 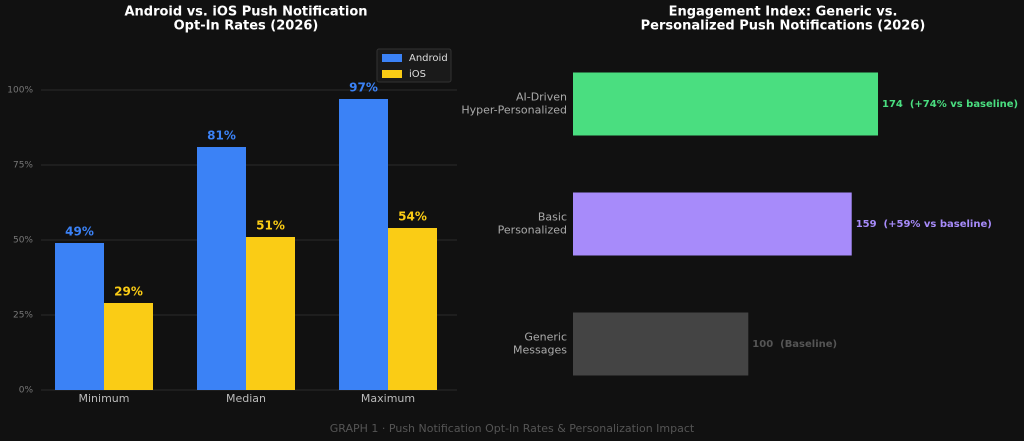 I want to click on chart-title: Personalized Push Notifications (2026), so click(x=783, y=26).